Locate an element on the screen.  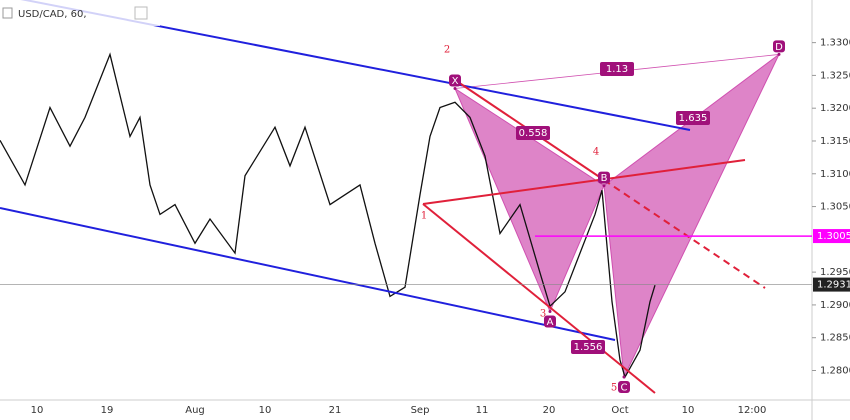
current-price-box is located at coordinates (831, 284).